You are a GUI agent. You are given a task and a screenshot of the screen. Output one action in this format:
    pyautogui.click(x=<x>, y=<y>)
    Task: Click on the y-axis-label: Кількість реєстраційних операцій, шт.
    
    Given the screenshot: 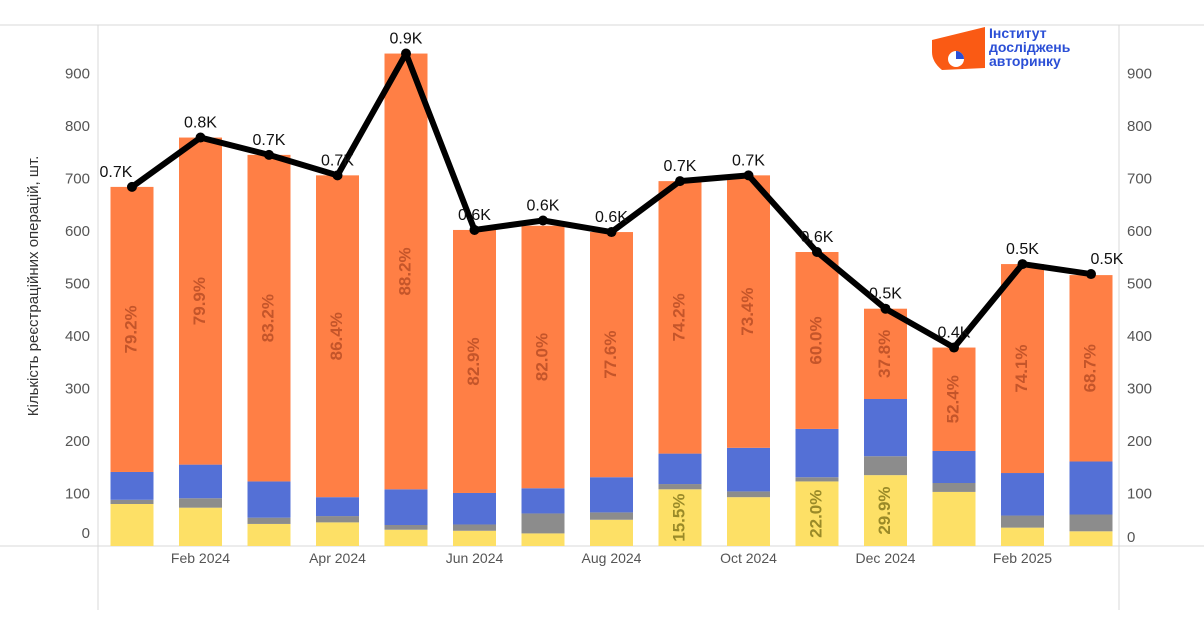 What is the action you would take?
    pyautogui.click(x=33, y=286)
    